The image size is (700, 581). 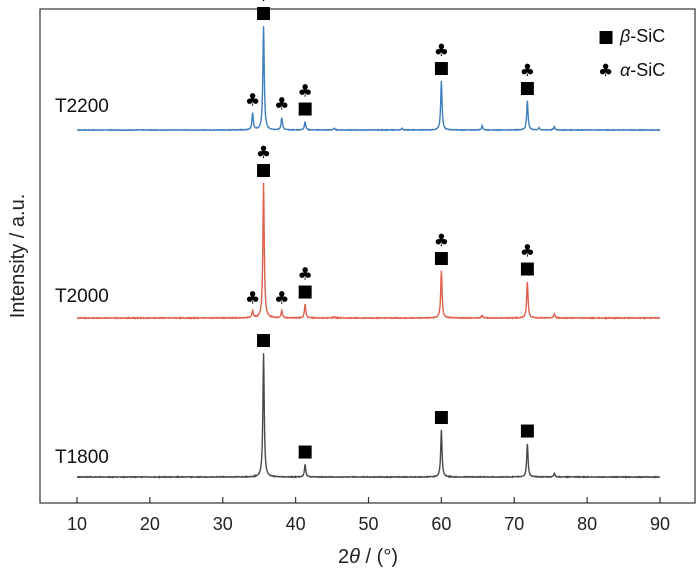 What do you see at coordinates (441, 524) in the screenshot?
I see `x-tick-label: 60` at bounding box center [441, 524].